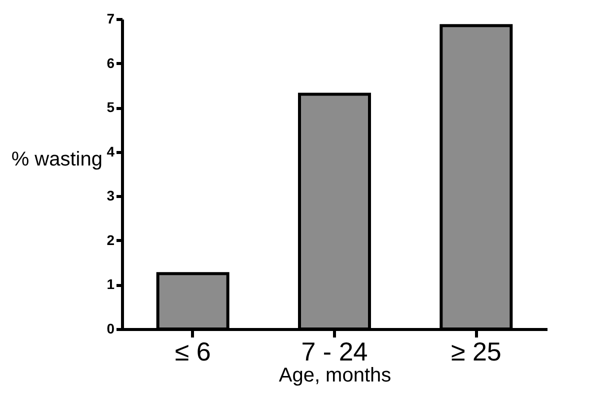 The image size is (604, 411). What do you see at coordinates (110, 328) in the screenshot?
I see `y-tick-label: 0` at bounding box center [110, 328].